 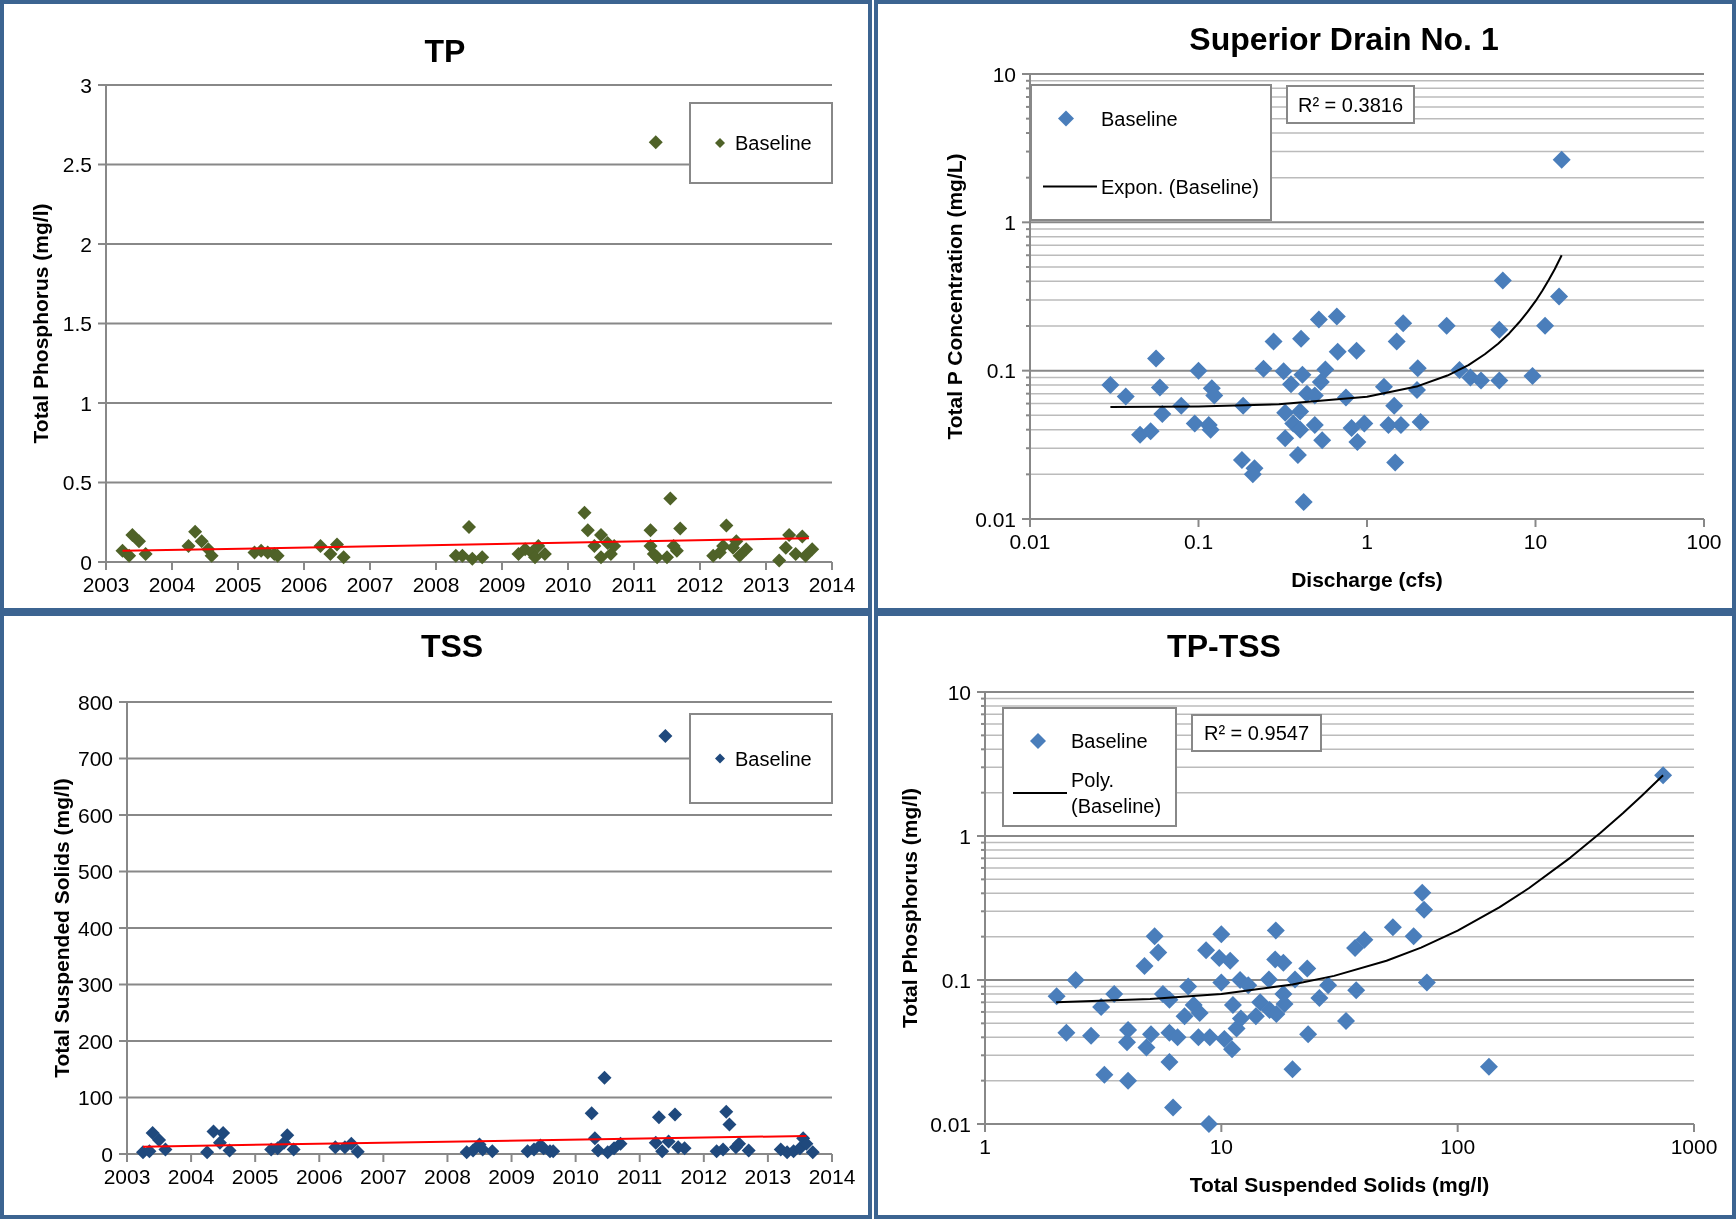 What do you see at coordinates (1694, 1146) in the screenshot?
I see `x-tick-label: 1000` at bounding box center [1694, 1146].